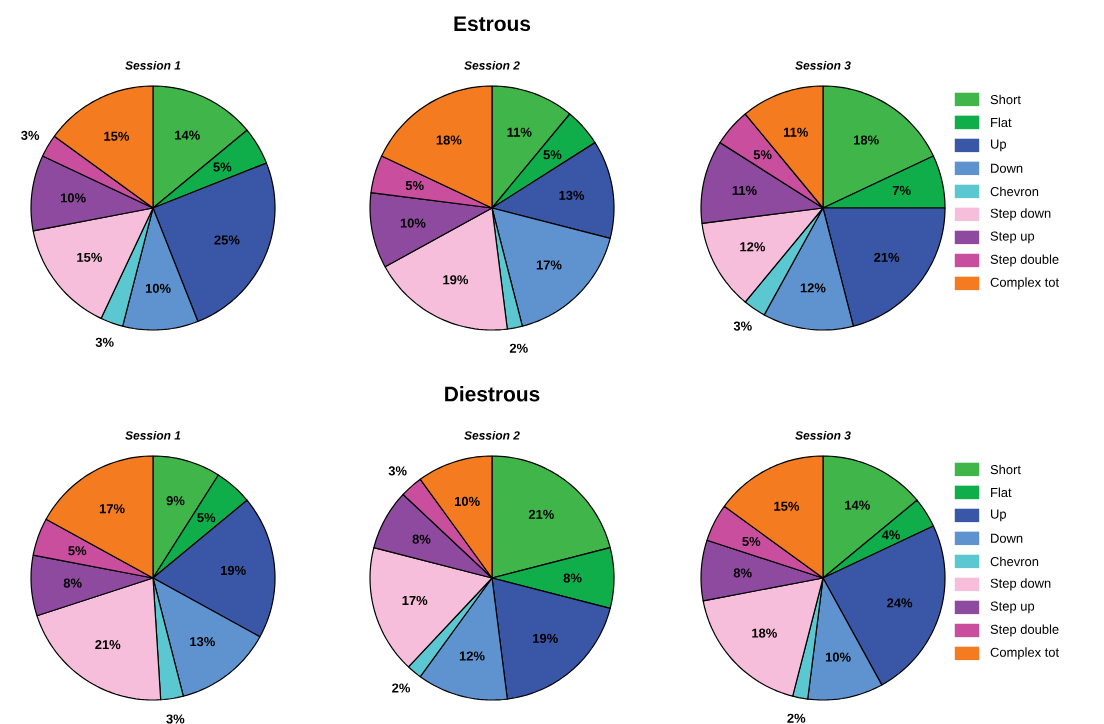 The width and height of the screenshot is (1104, 724). What do you see at coordinates (175, 501) in the screenshot?
I see `data-label: 9%` at bounding box center [175, 501].